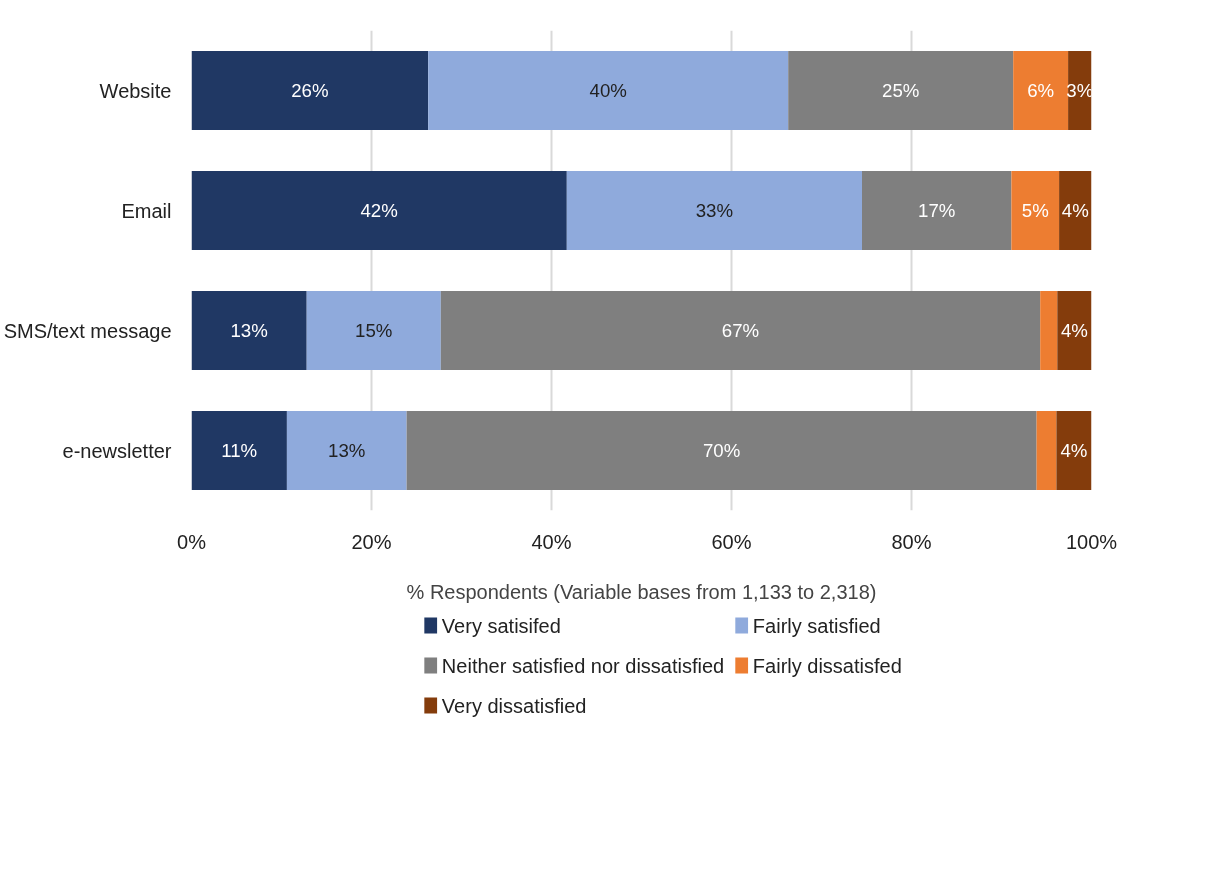 The width and height of the screenshot is (1223, 874). I want to click on y-tick-label: Email, so click(146, 210).